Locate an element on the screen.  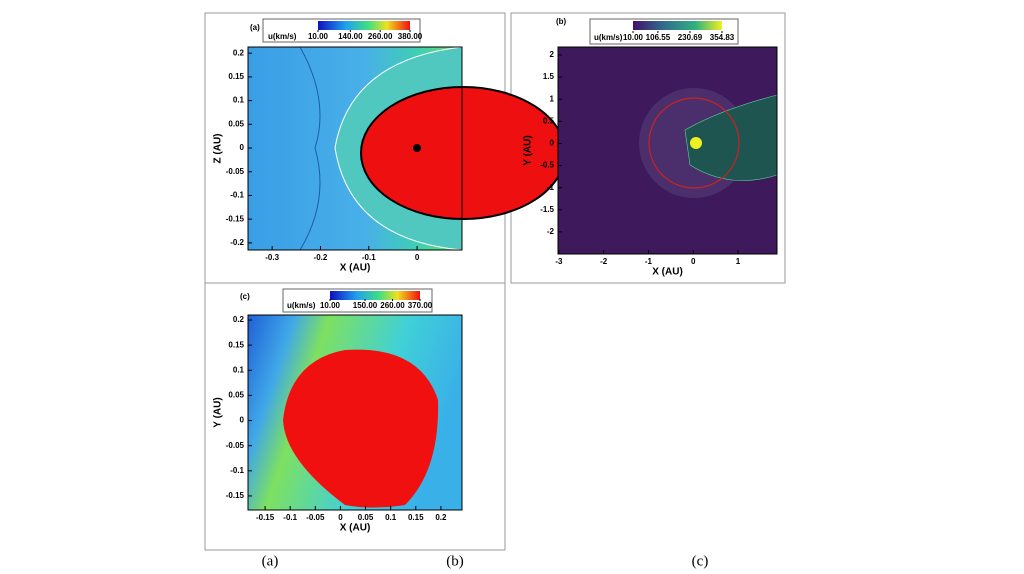
field-c is located at coordinates (355, 412).